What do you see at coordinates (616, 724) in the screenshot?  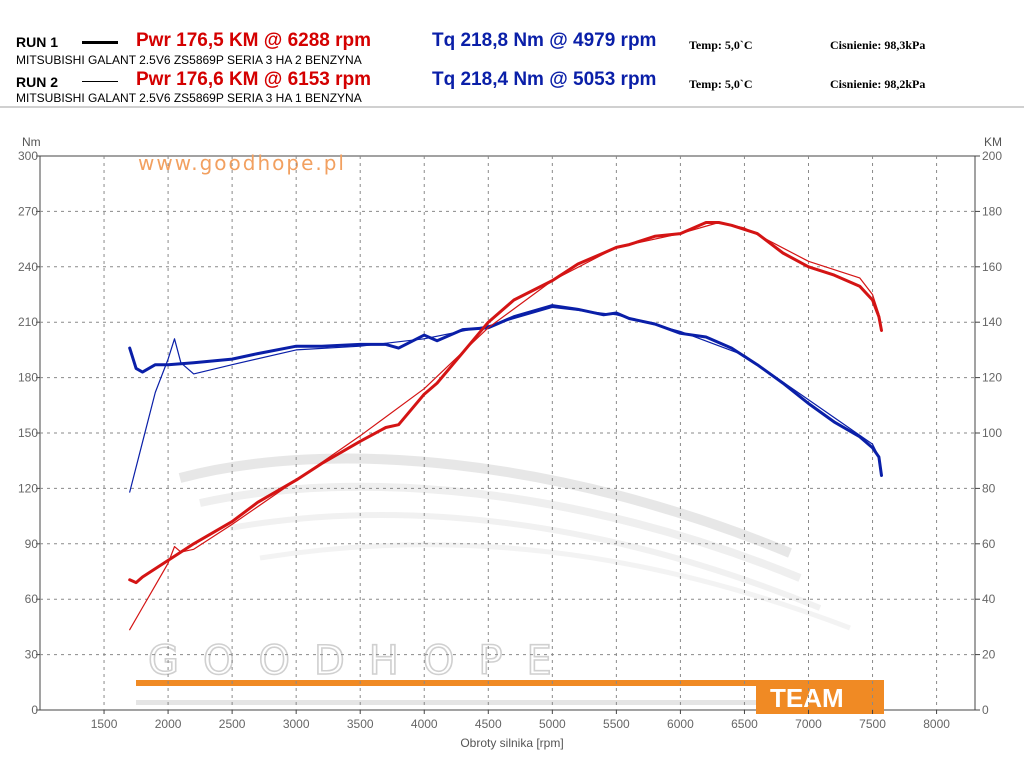 I see `x-tick-label: 5500` at bounding box center [616, 724].